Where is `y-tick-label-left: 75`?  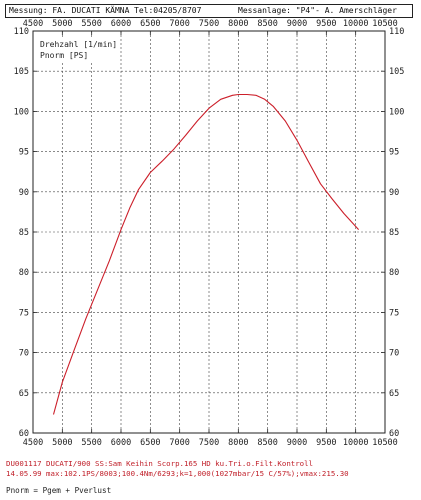 y-tick-label-left: 75 is located at coordinates (24, 313).